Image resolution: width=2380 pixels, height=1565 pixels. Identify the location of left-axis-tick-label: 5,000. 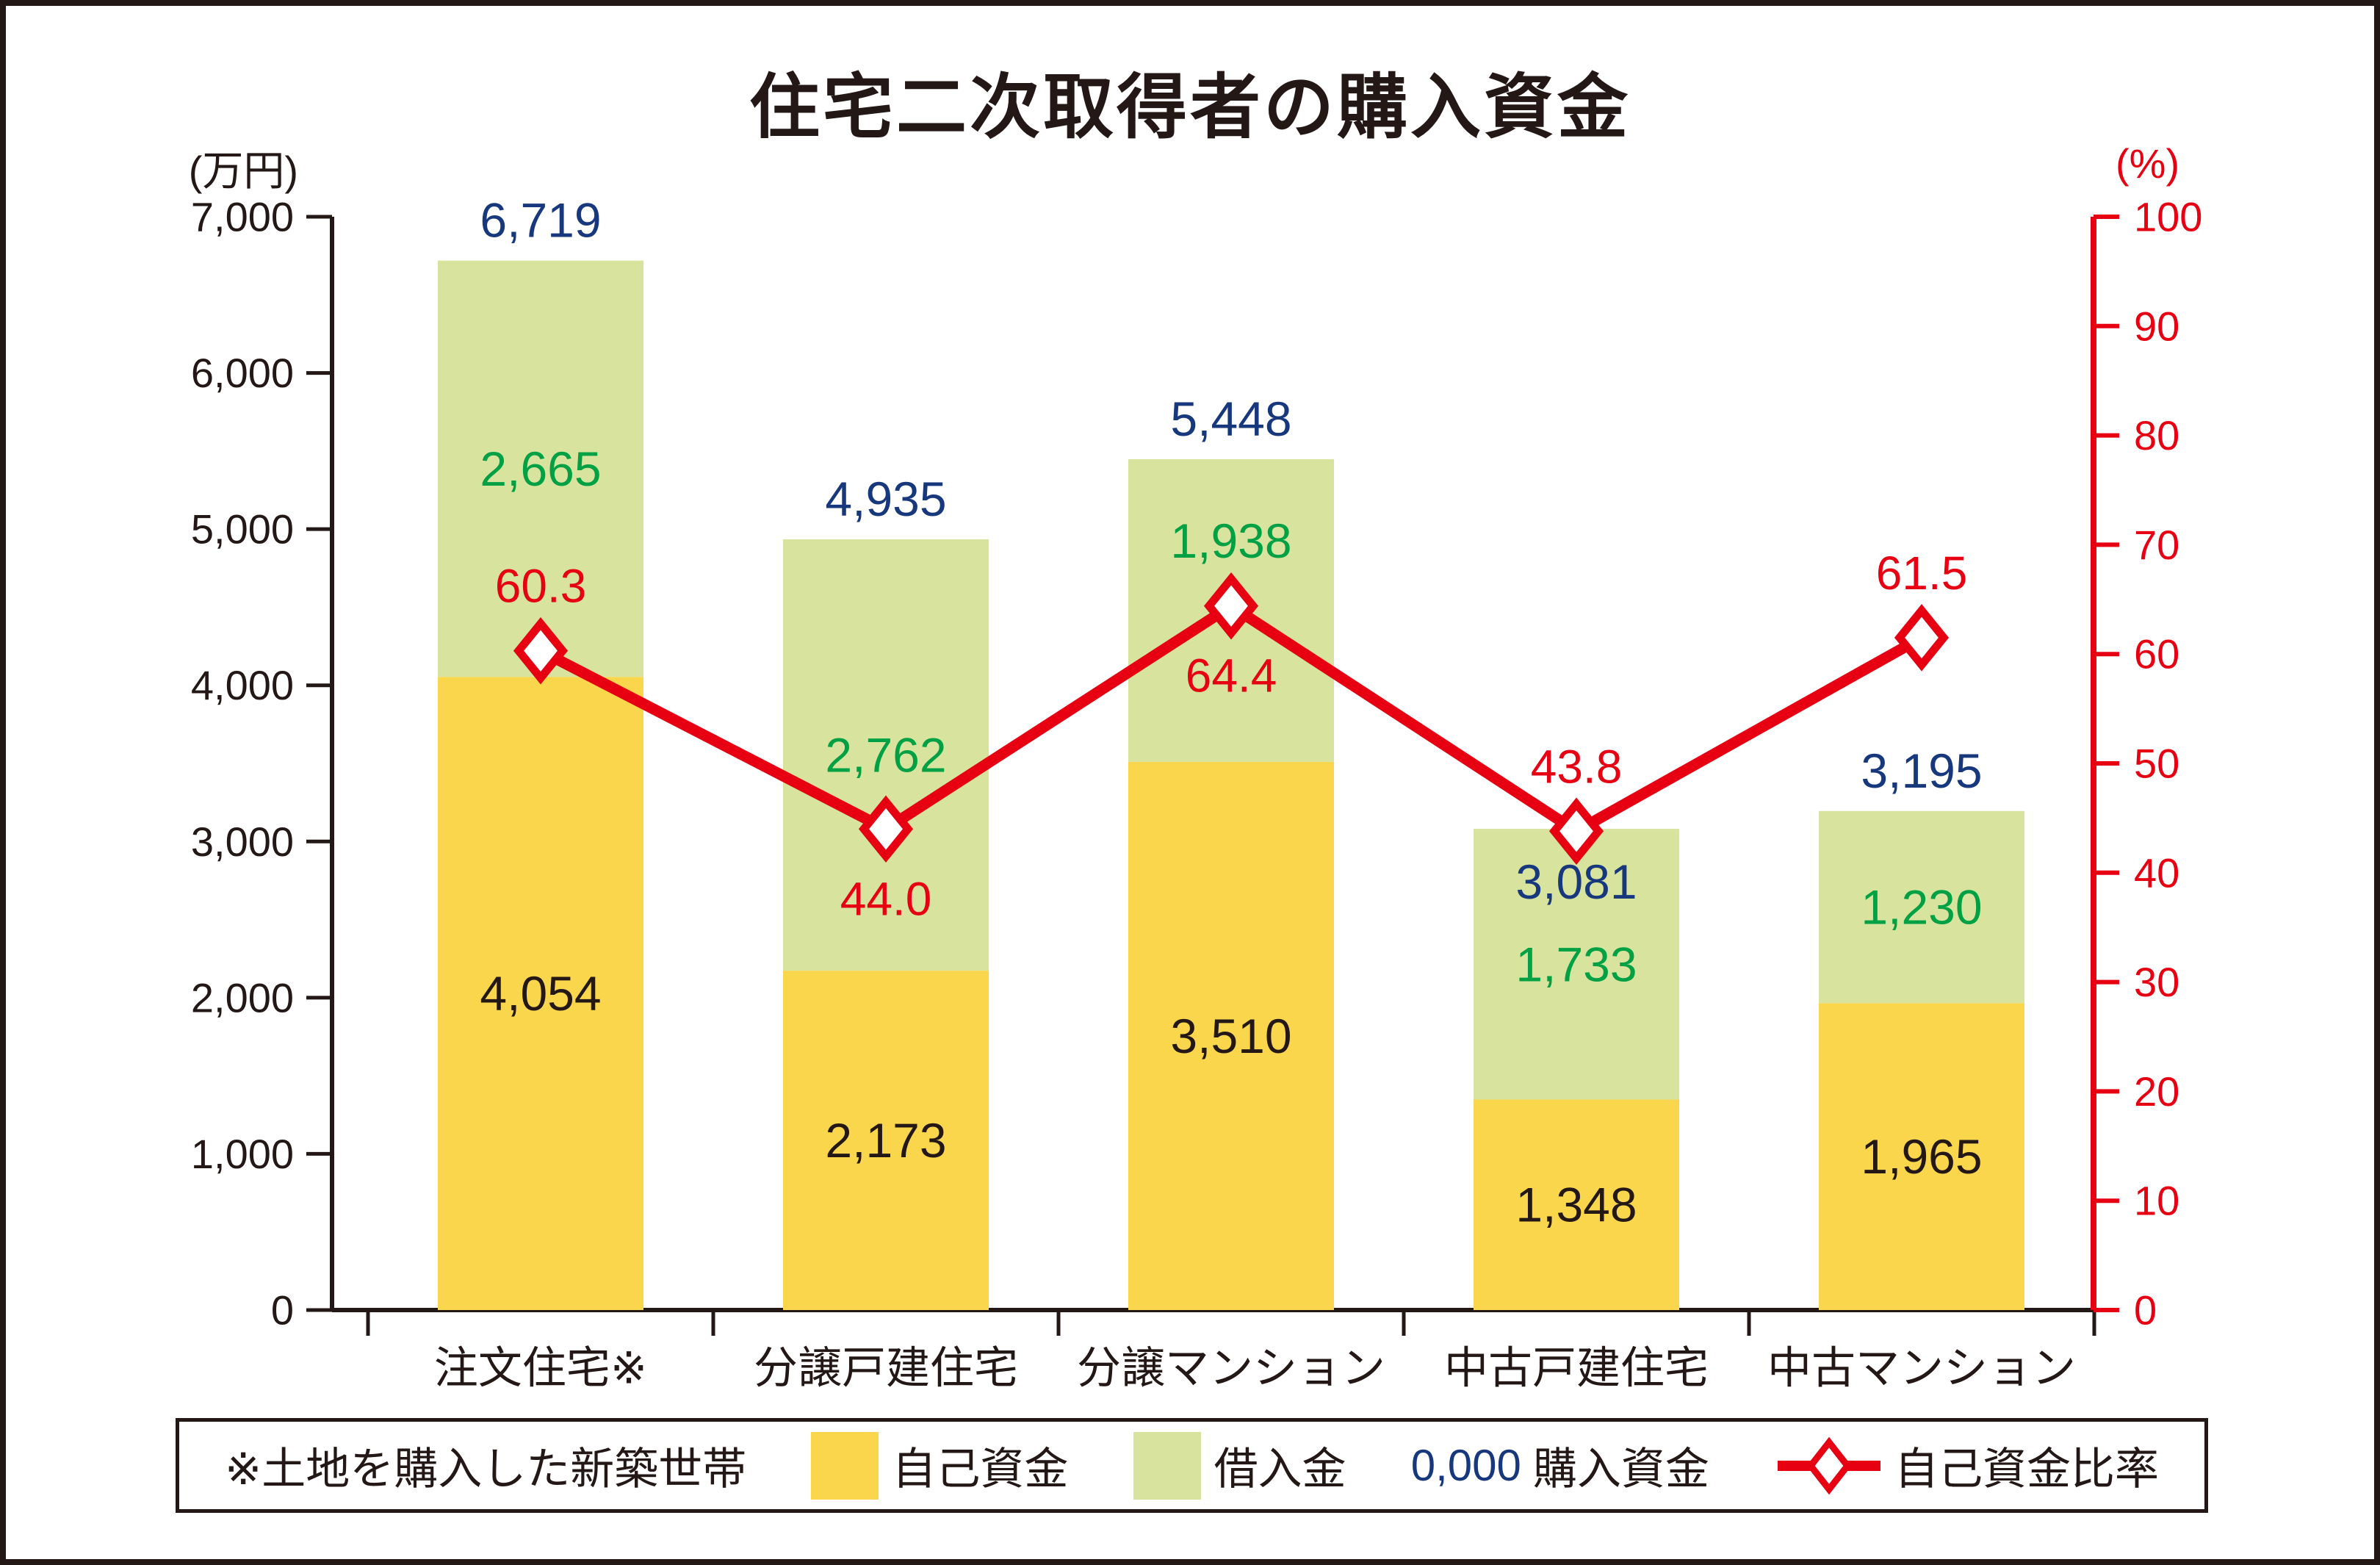
(243, 529).